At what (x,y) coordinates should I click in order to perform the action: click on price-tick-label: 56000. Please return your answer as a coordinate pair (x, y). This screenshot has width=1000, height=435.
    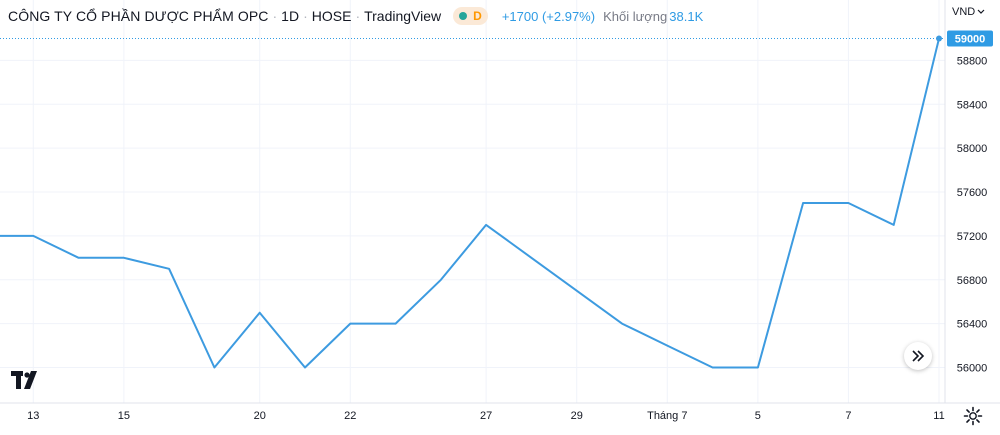
    Looking at the image, I should click on (972, 369).